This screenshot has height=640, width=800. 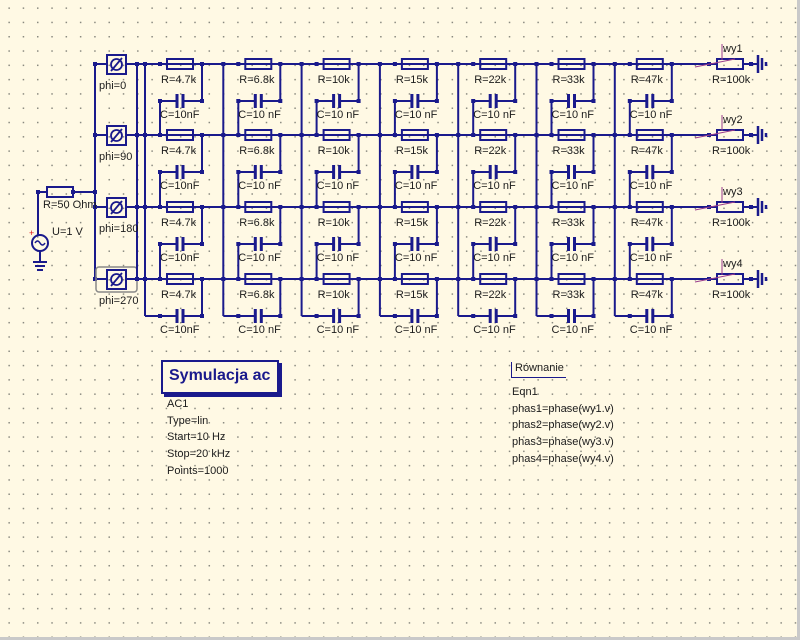 What do you see at coordinates (31, 233) in the screenshot?
I see `plus-sign: +` at bounding box center [31, 233].